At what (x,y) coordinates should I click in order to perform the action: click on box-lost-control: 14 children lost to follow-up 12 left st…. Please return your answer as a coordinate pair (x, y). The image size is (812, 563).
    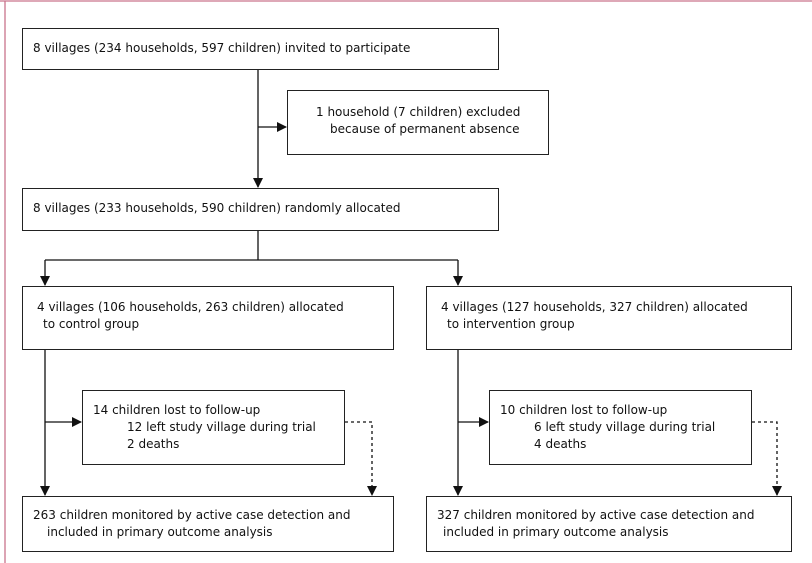
    Looking at the image, I should click on (213, 427).